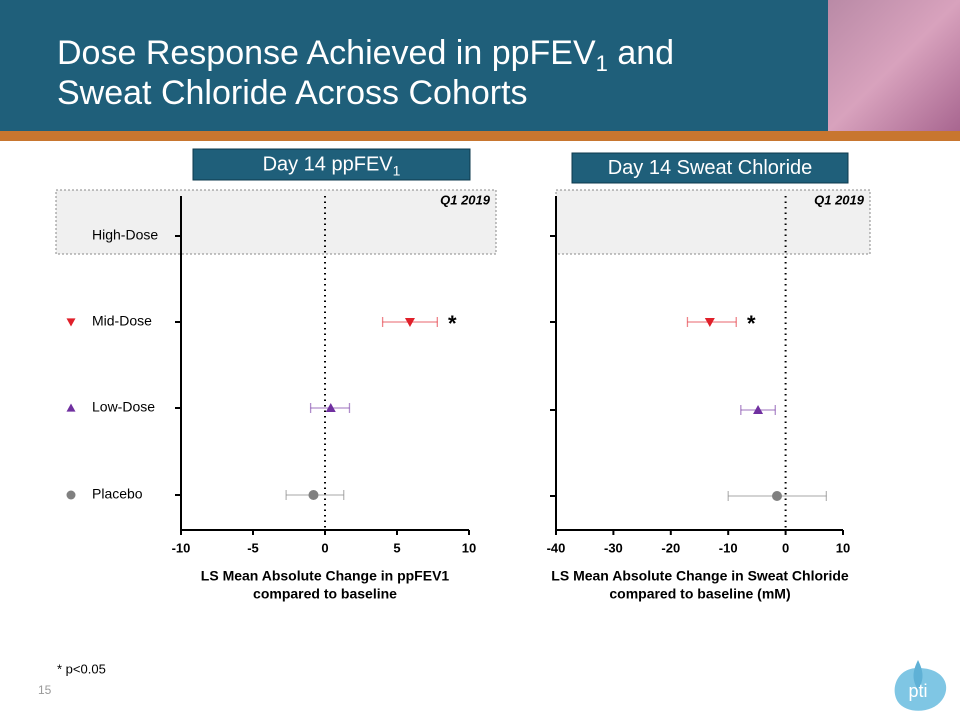 The width and height of the screenshot is (960, 720). What do you see at coordinates (641, 53) in the screenshot?
I see `title-text: and` at bounding box center [641, 53].